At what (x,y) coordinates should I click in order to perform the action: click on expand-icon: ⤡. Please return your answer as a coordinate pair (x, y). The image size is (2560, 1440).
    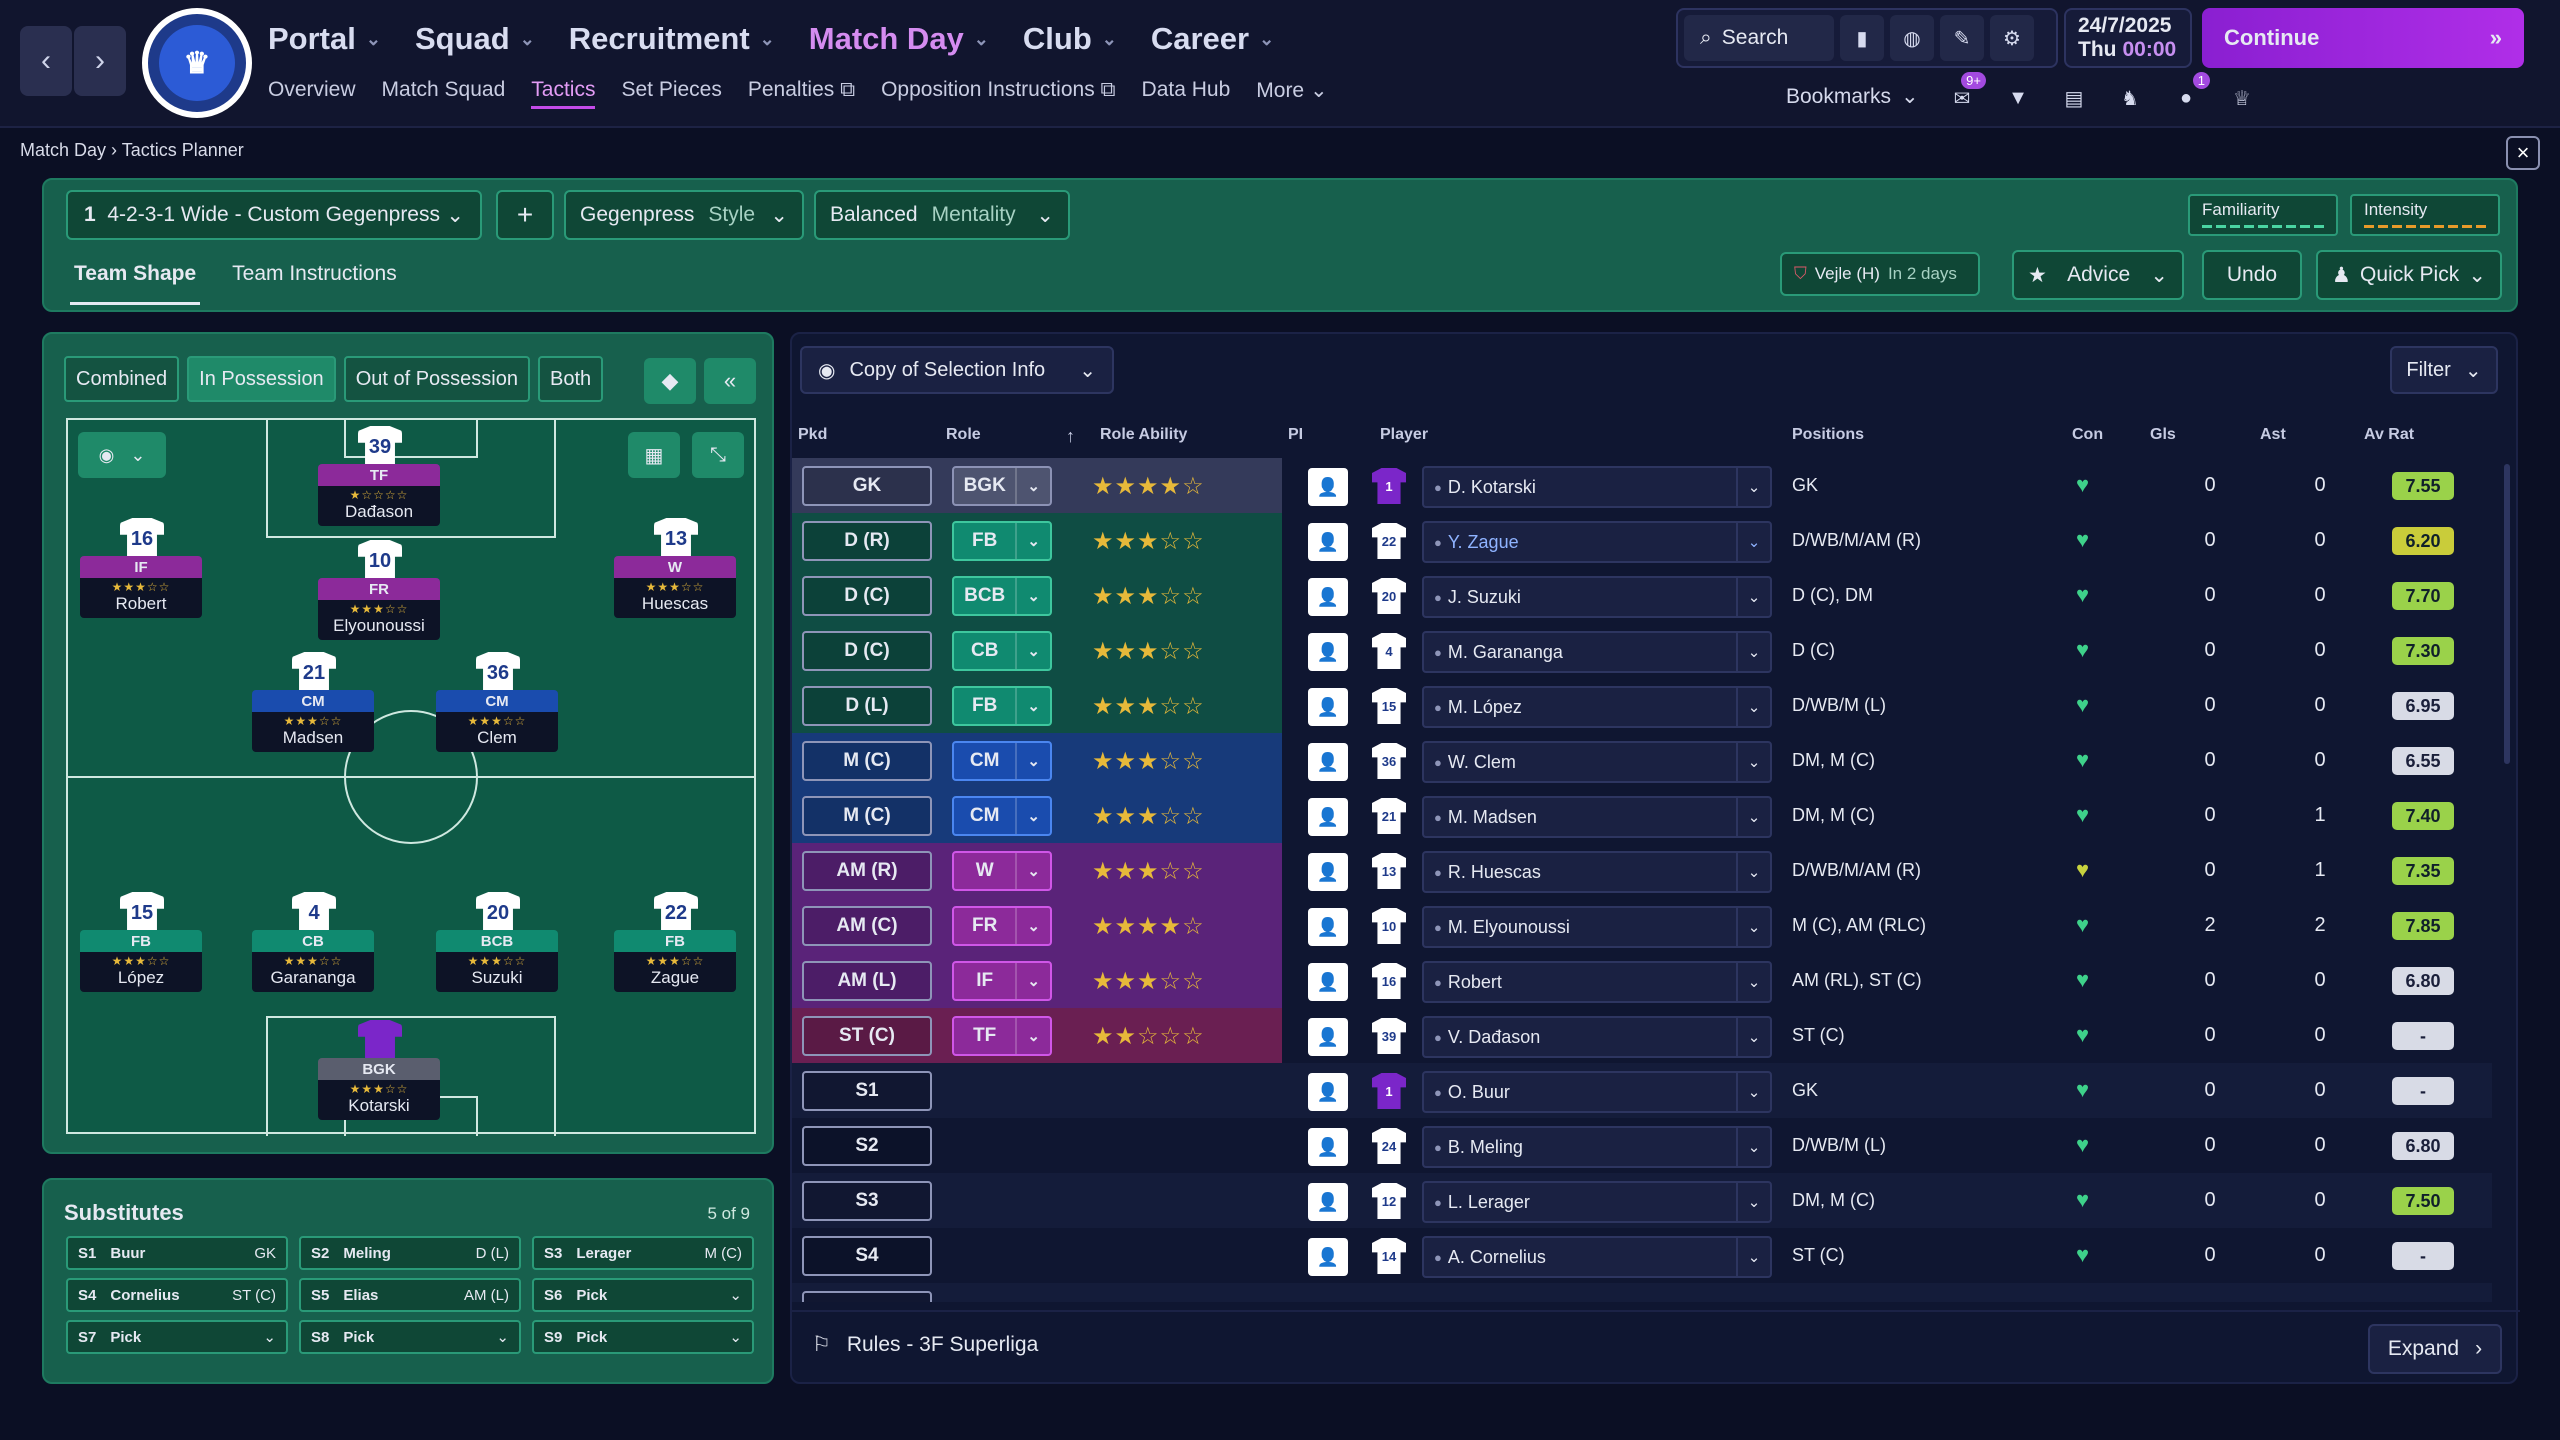
    Looking at the image, I should click on (718, 455).